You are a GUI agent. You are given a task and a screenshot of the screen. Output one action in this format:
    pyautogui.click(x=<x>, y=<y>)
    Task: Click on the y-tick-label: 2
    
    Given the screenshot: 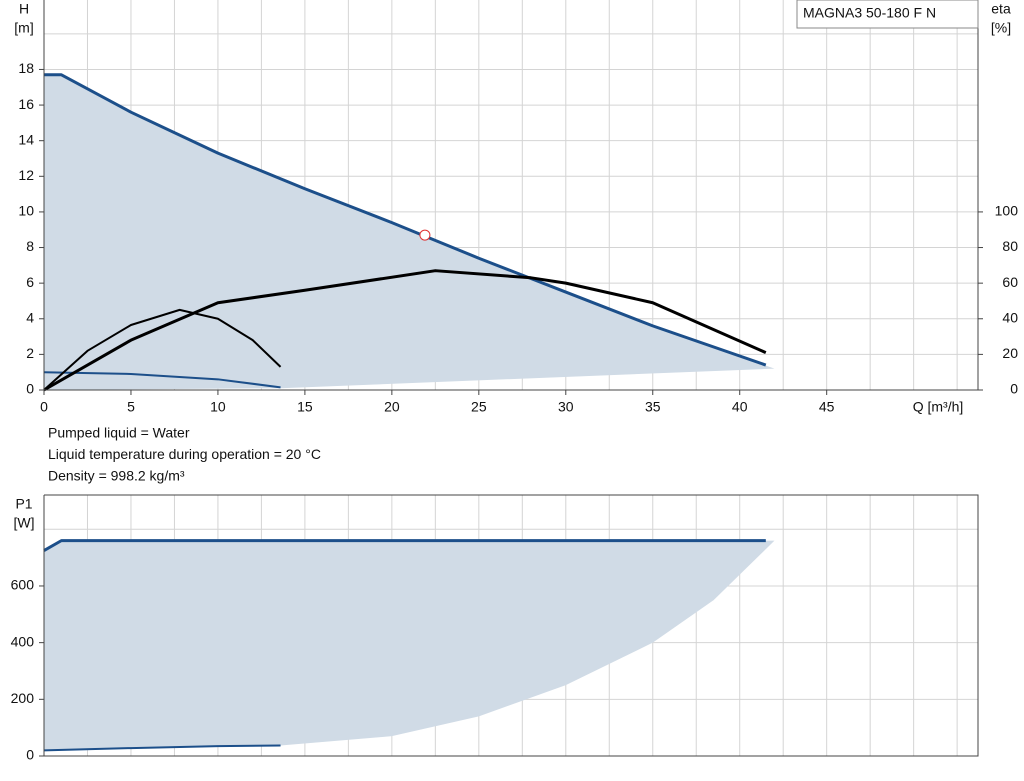 What is the action you would take?
    pyautogui.click(x=30, y=353)
    